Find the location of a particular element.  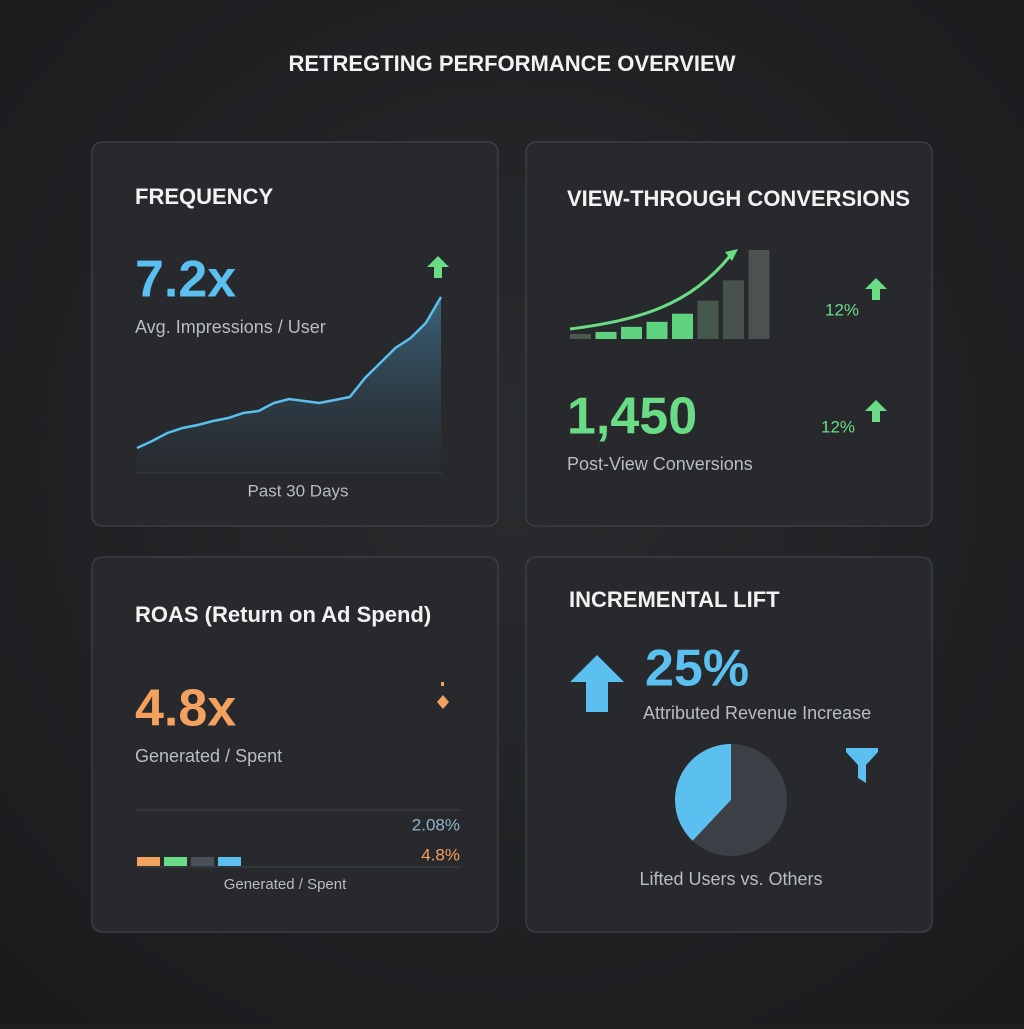

metric-value: 7.2x is located at coordinates (185, 280).